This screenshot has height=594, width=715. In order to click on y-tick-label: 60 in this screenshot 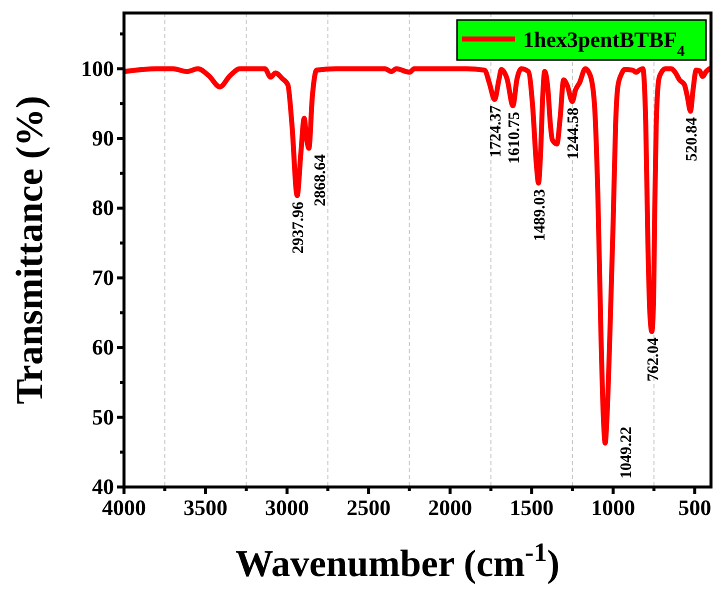, I will do `click(103, 347)`.